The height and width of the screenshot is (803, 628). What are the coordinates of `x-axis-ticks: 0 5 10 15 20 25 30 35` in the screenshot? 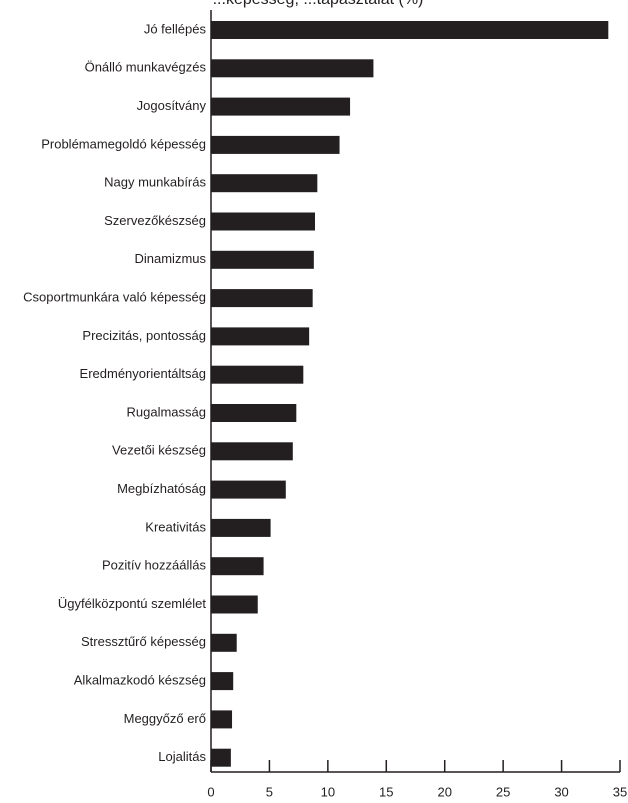 It's located at (417, 779).